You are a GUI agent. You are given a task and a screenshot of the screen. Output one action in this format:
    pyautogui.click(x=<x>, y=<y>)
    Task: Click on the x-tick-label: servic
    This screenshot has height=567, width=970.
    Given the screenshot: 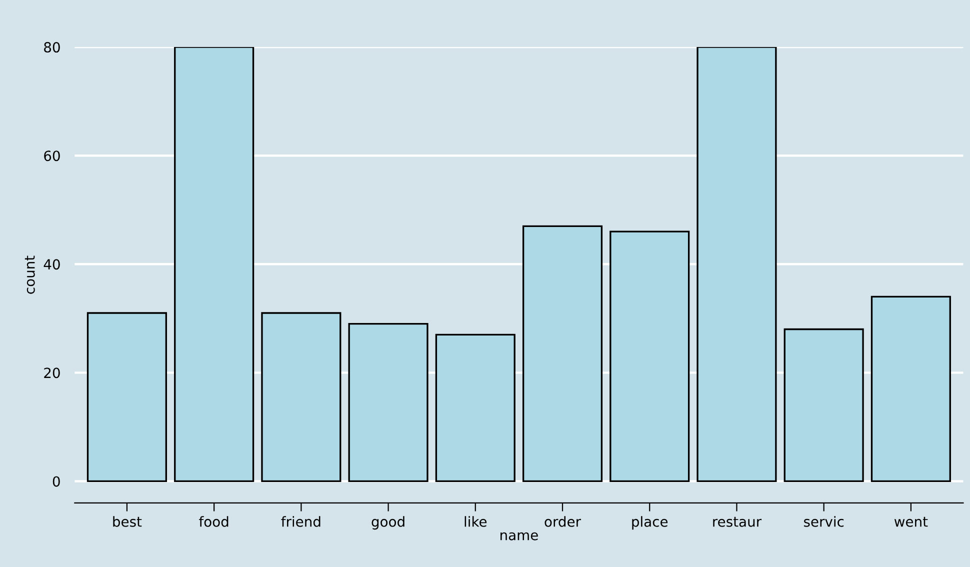 What is the action you would take?
    pyautogui.click(x=824, y=521)
    